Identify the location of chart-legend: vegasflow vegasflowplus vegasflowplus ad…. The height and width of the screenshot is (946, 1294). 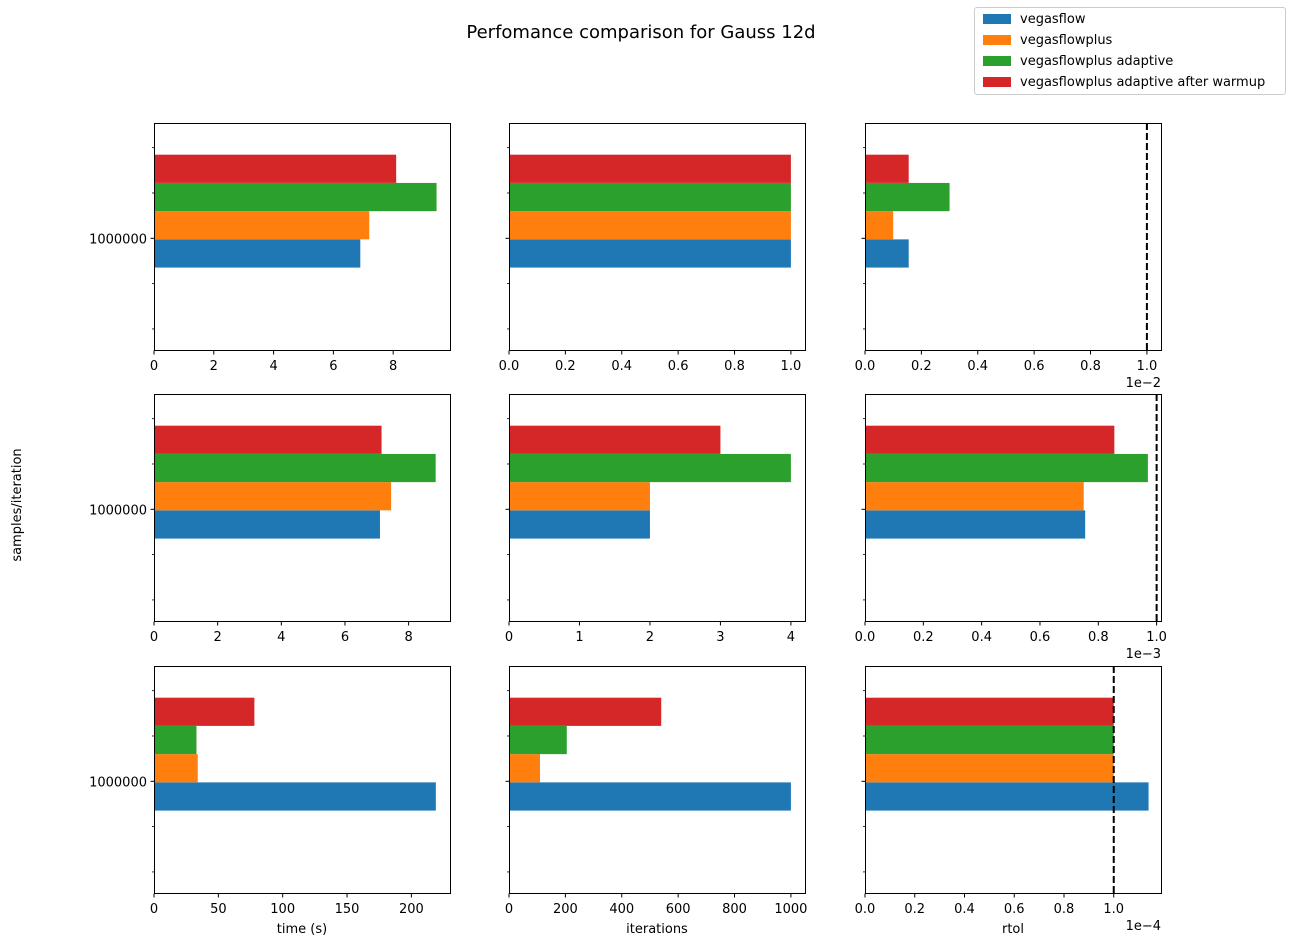
(1130, 51).